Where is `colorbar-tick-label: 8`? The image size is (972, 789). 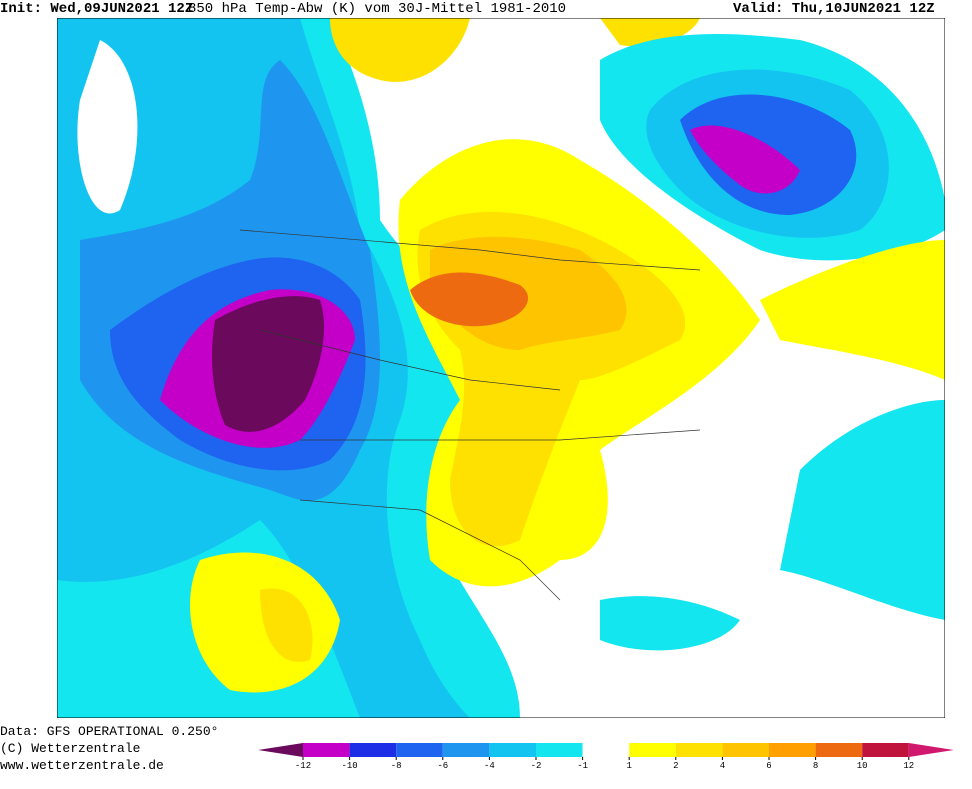 colorbar-tick-label: 8 is located at coordinates (815, 766).